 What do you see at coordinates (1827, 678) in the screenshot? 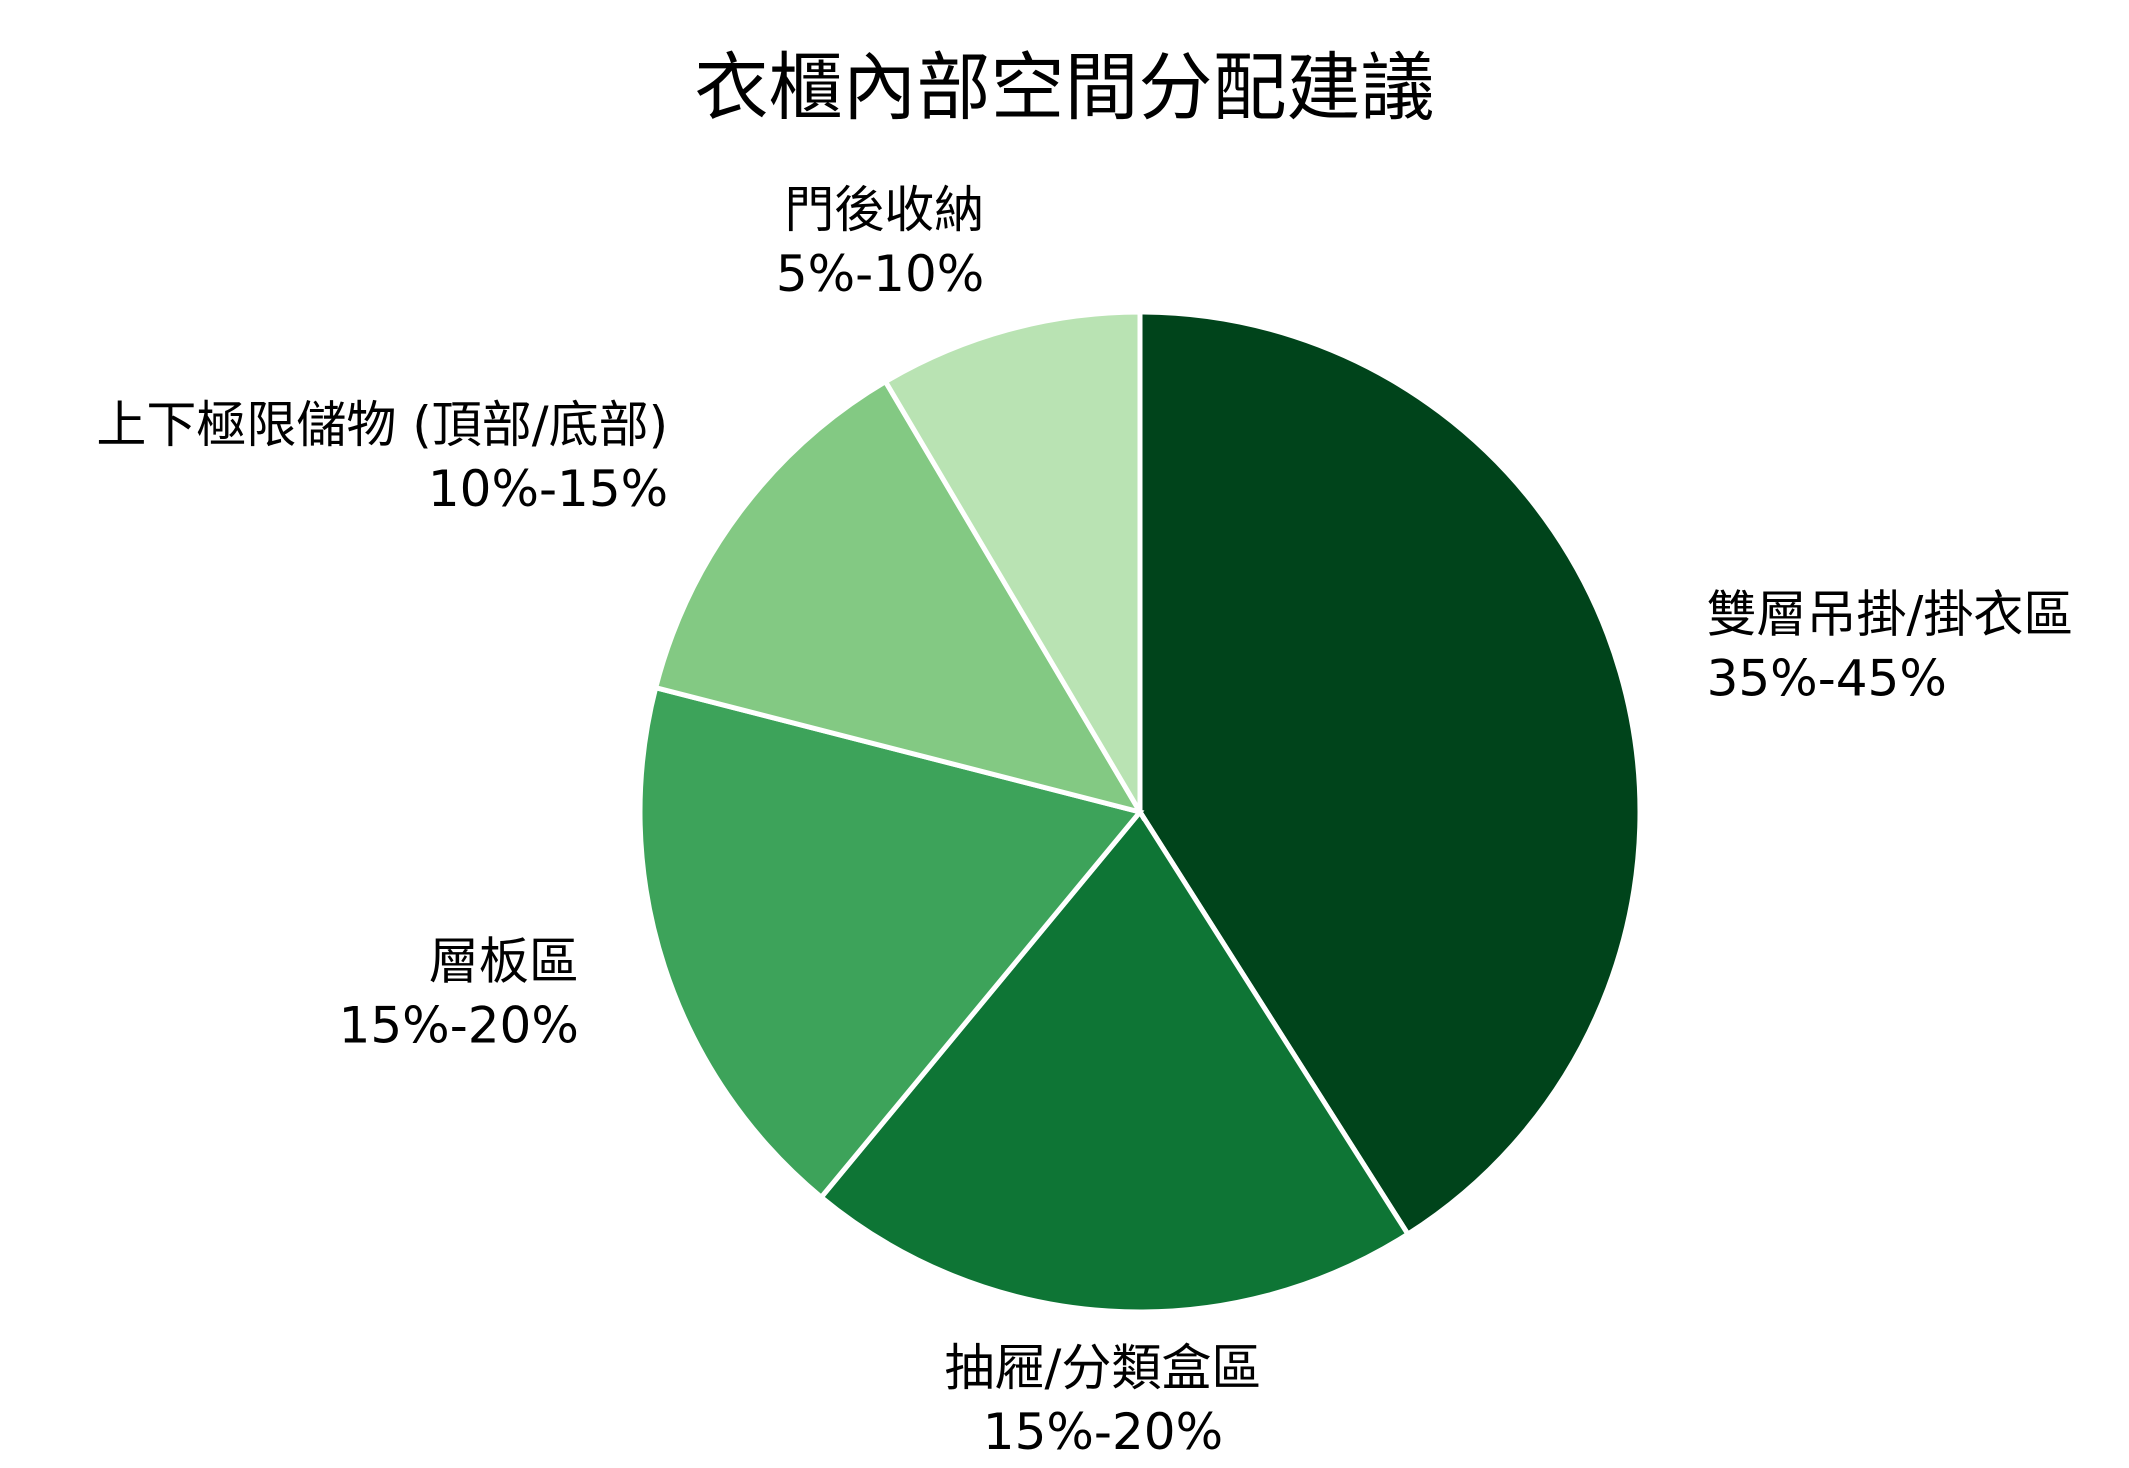
I see `slice-value-label-1: 35%-45%` at bounding box center [1827, 678].